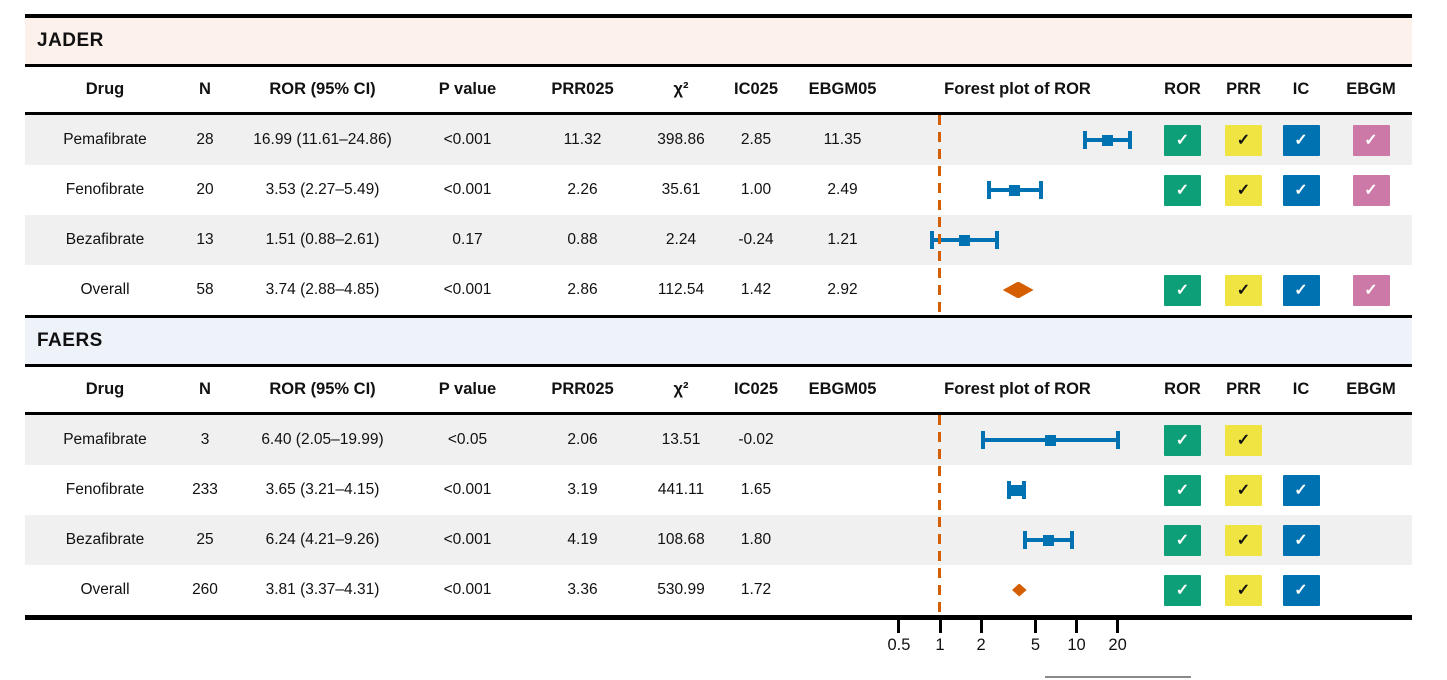  Describe the element at coordinates (718, 650) in the screenshot. I see `ror-axis: 0.5 1 2 5 10 20` at that location.